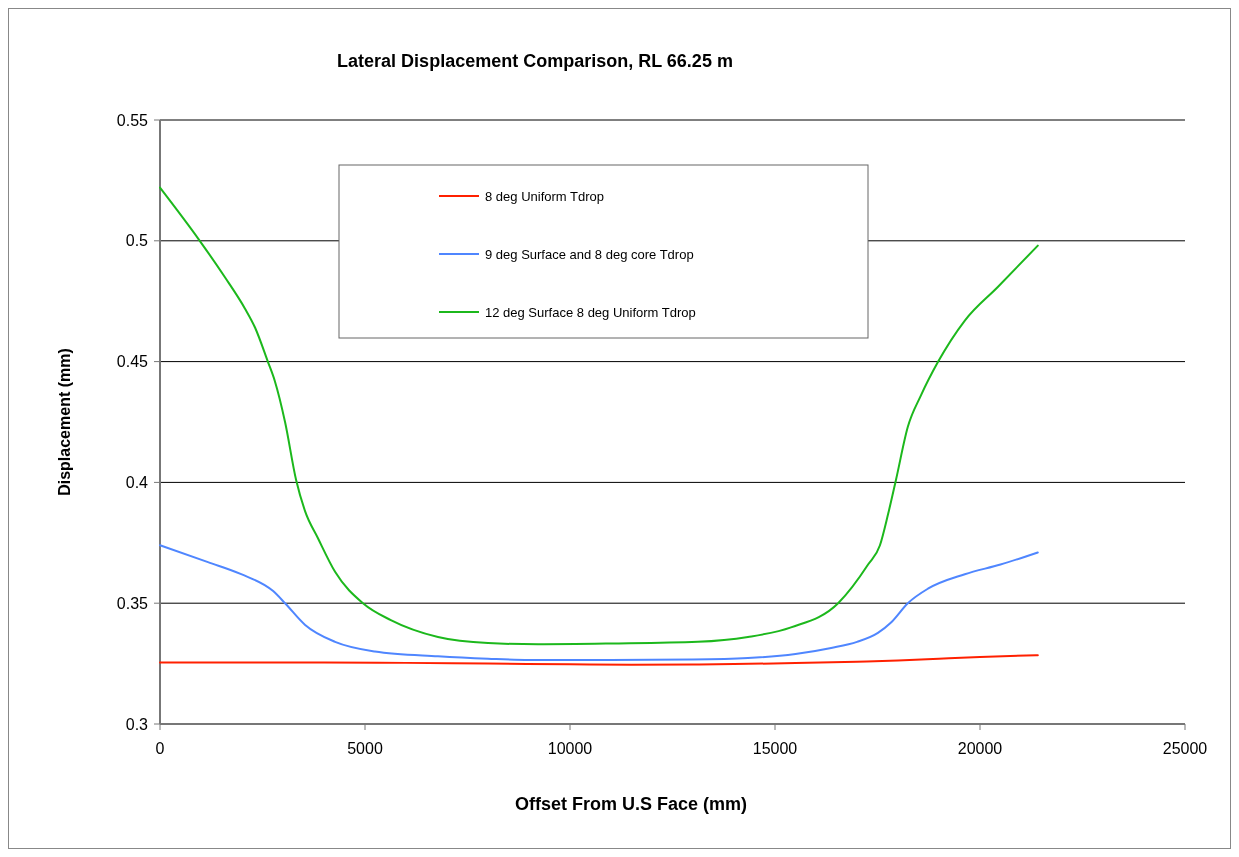 This screenshot has width=1239, height=857. I want to click on legend-label: 8 deg Uniform Tdrop, so click(544, 196).